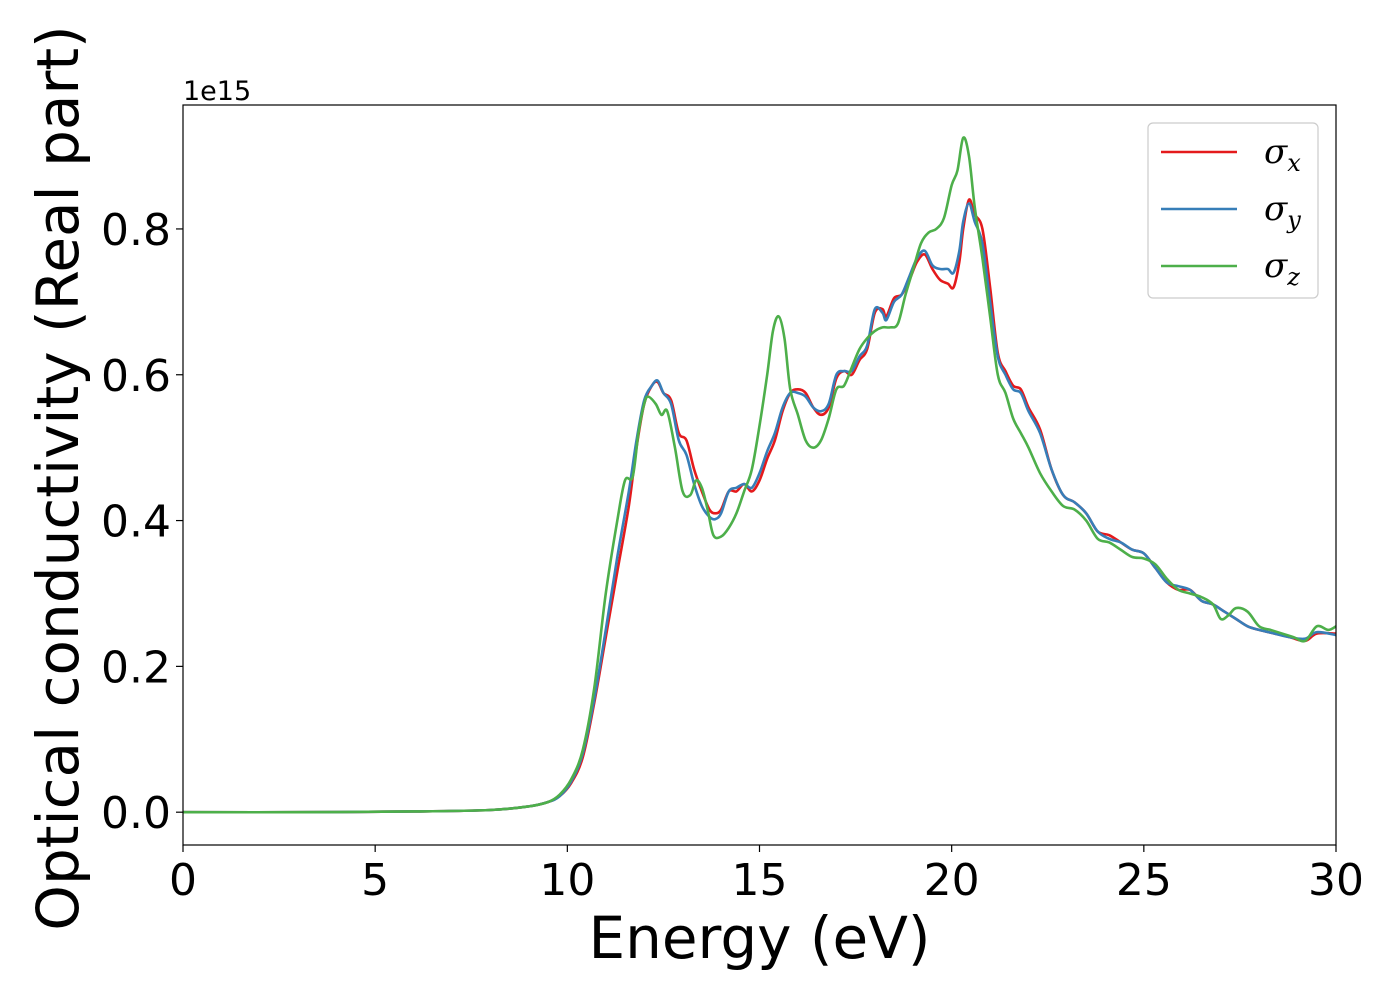 The width and height of the screenshot is (1400, 1000). I want to click on x-tick-label: 30, so click(1336, 880).